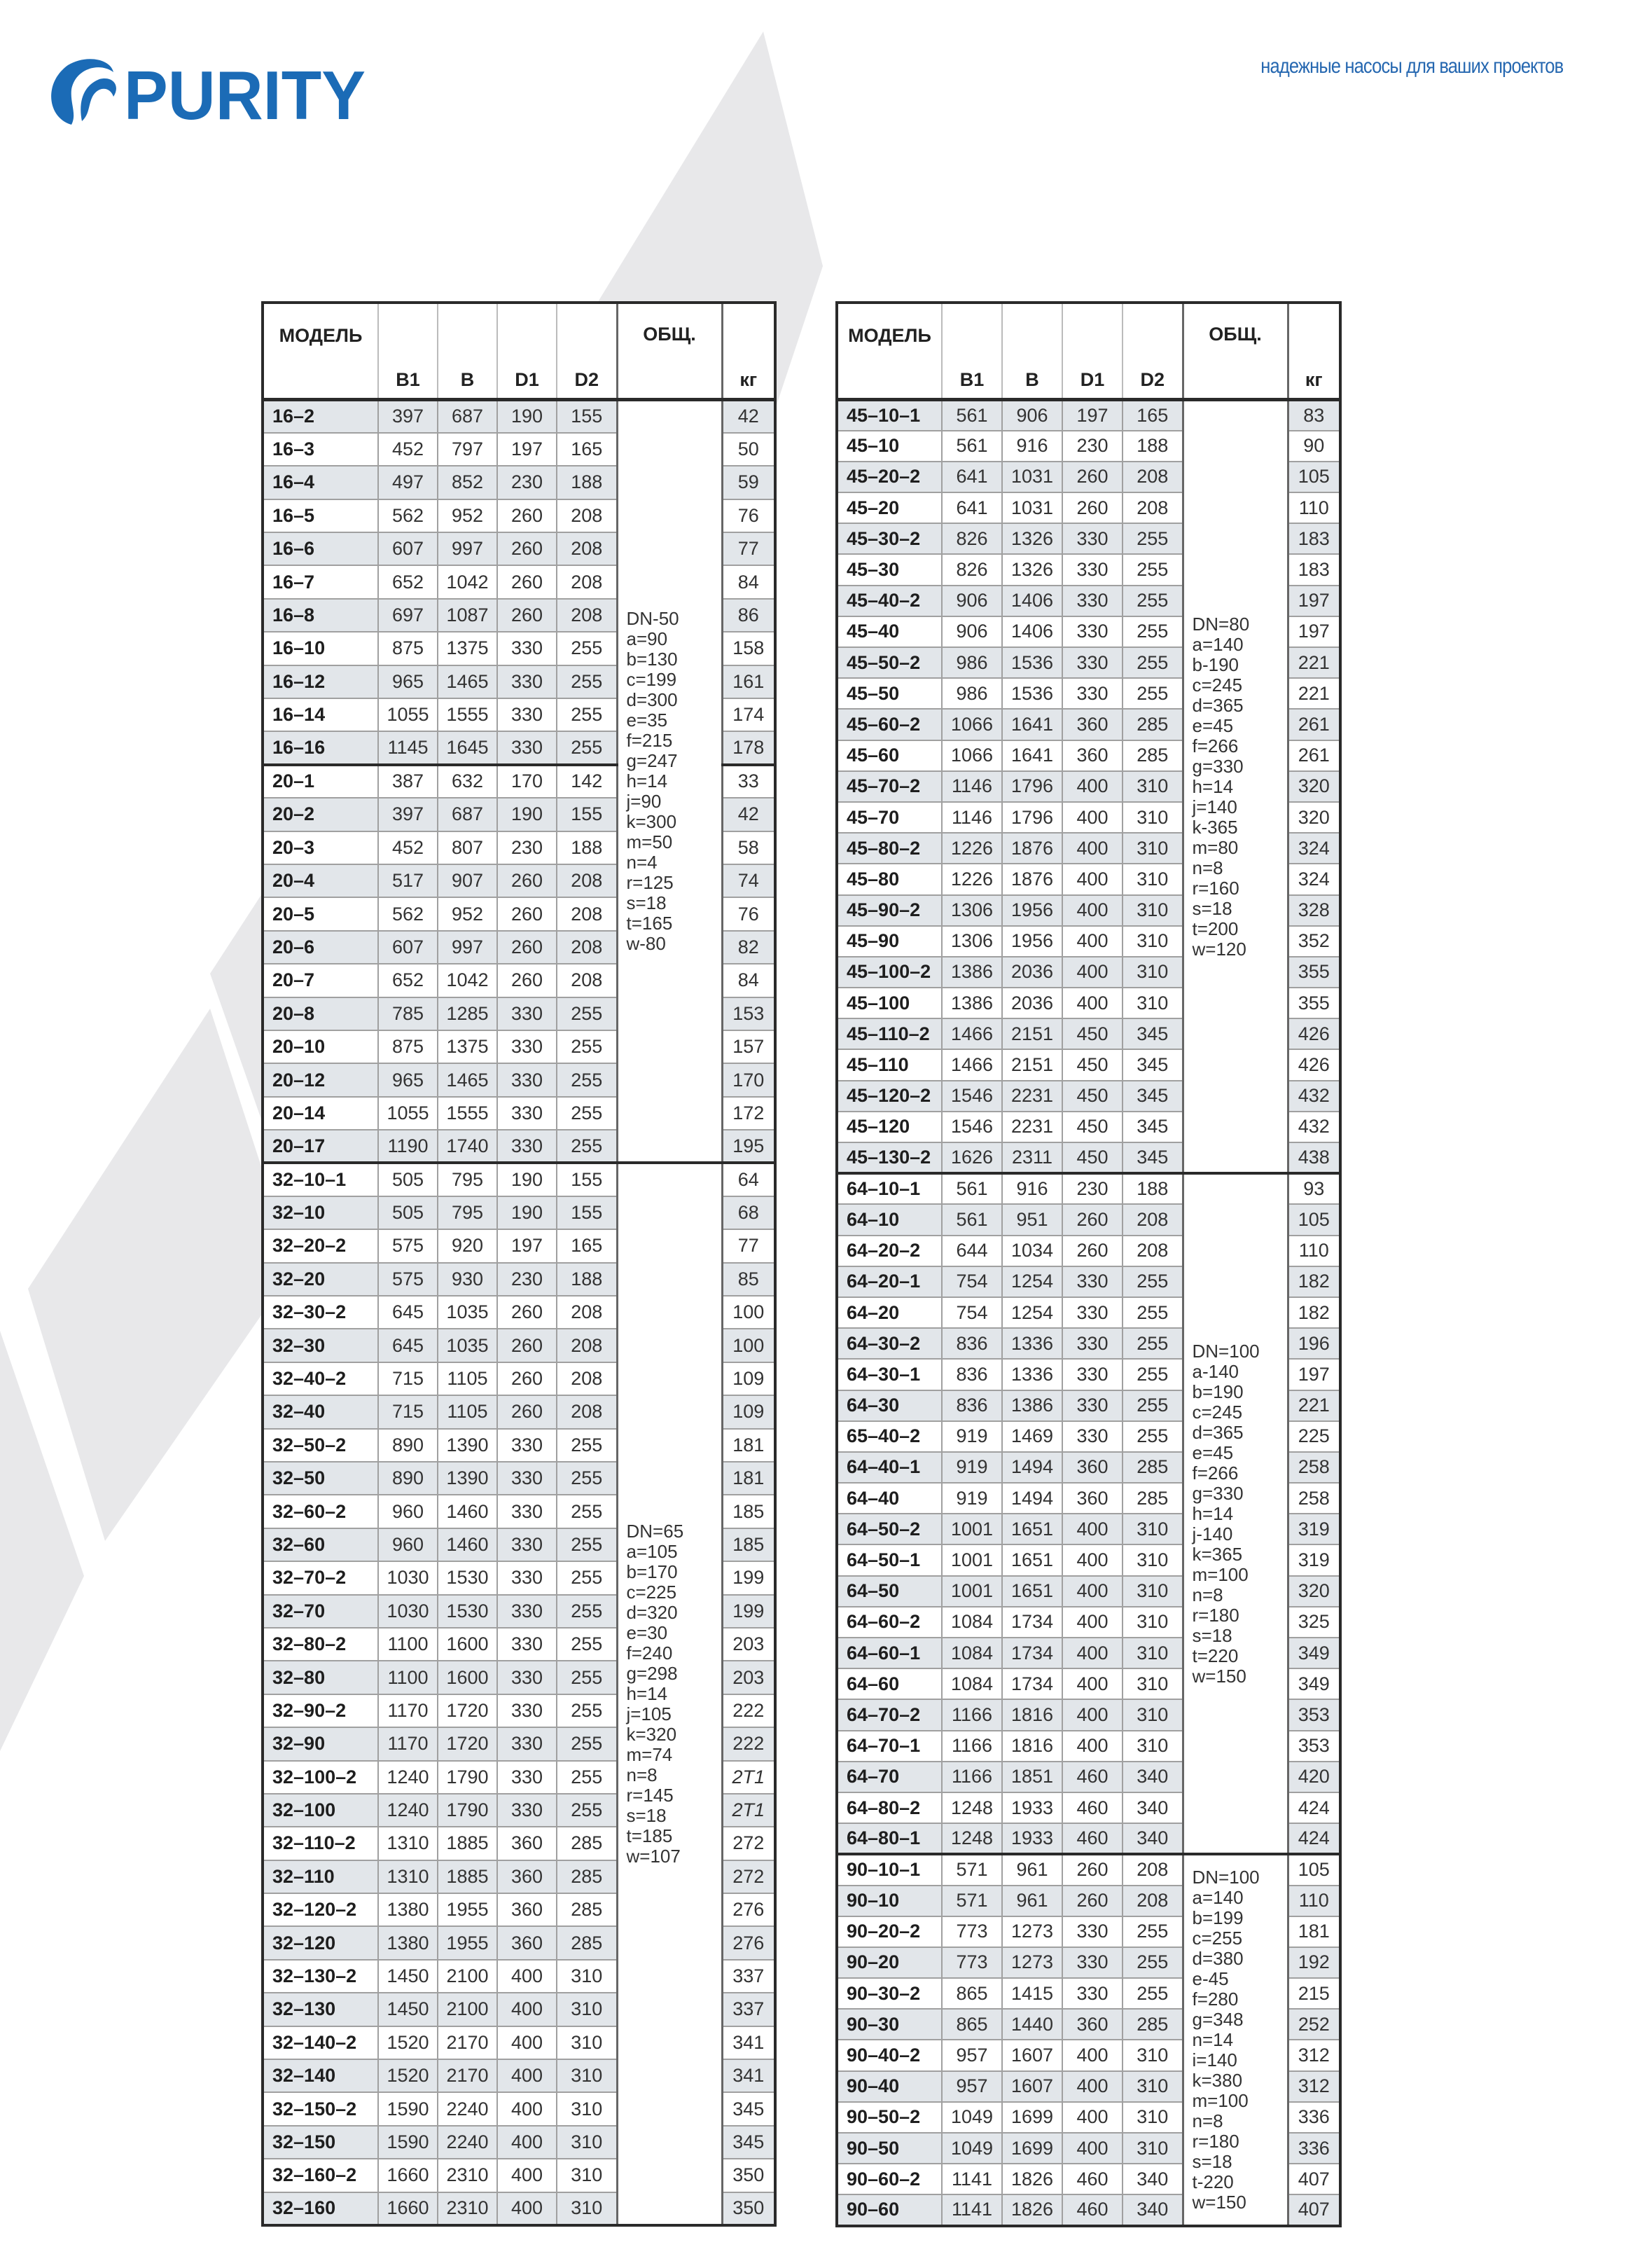 Image resolution: width=1633 pixels, height=2268 pixels. What do you see at coordinates (748, 2142) in the screenshot?
I see `cell-kg: 345` at bounding box center [748, 2142].